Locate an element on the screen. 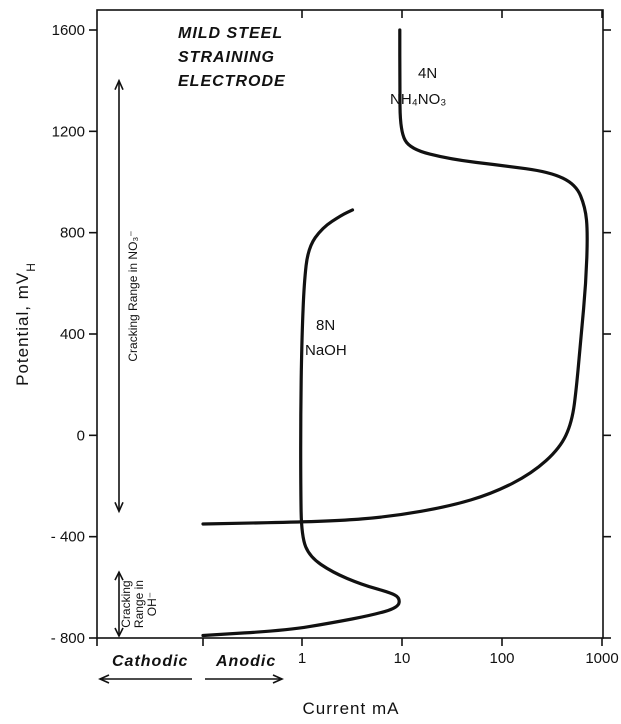  y-tick-label: 800 is located at coordinates (72, 233).